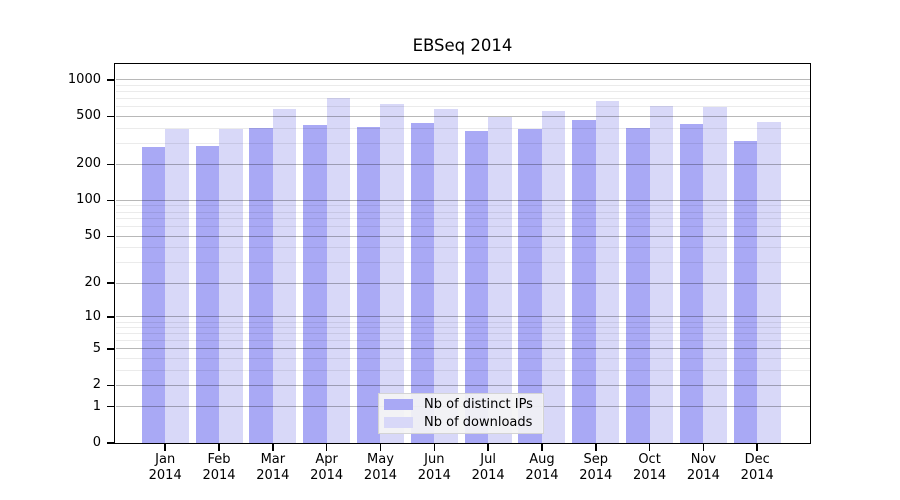 This screenshot has height=500, width=900. I want to click on bar-nb-of-distinct-ips-dec, so click(745, 292).